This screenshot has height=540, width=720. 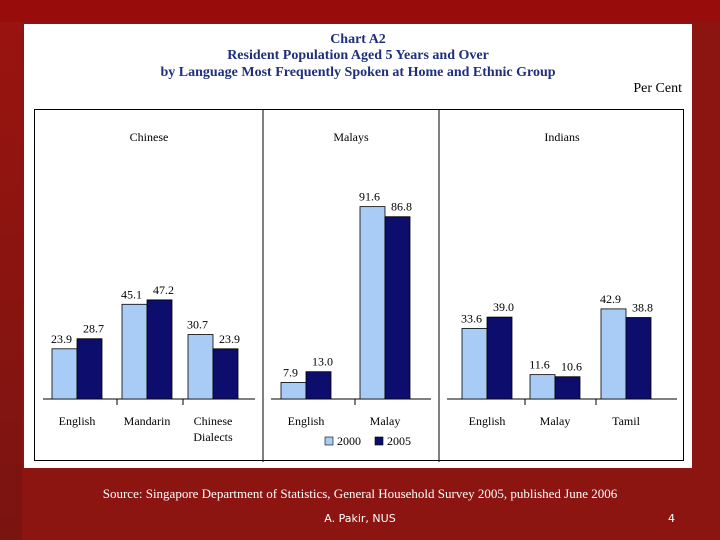 I want to click on data-label-2000: 33.6, so click(x=471, y=318).